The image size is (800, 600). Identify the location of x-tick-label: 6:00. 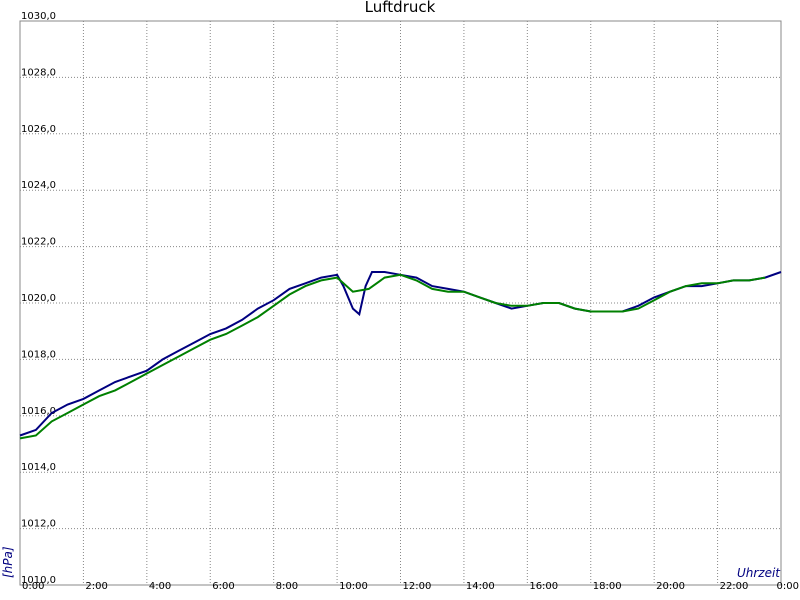
(223, 586).